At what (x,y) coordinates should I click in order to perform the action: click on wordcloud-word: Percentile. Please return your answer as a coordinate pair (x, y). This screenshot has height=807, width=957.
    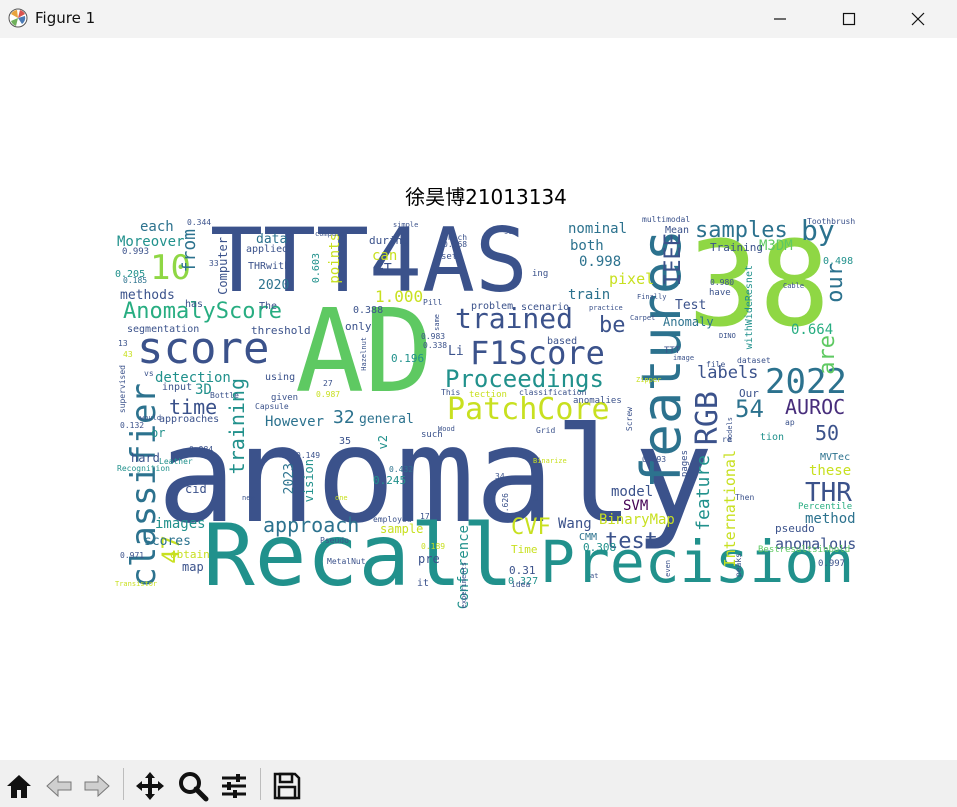
    Looking at the image, I should click on (825, 507).